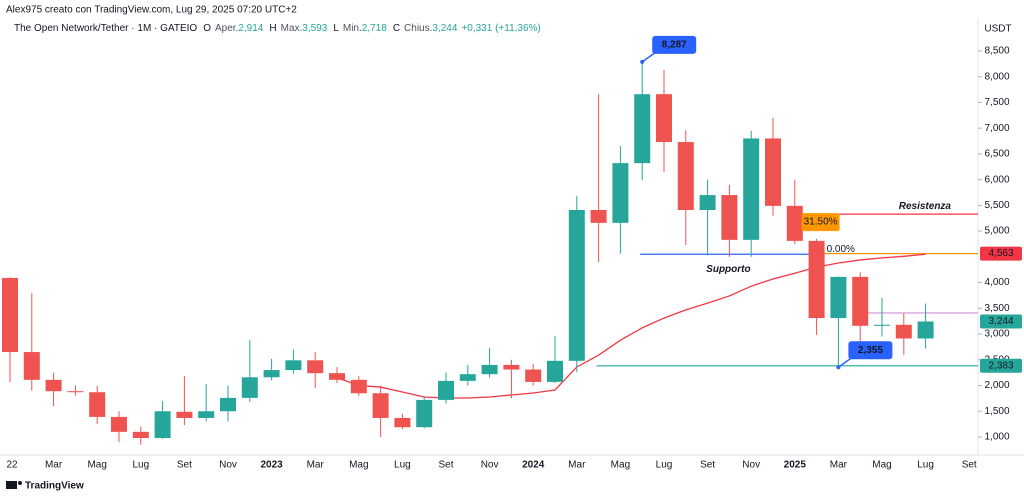 This screenshot has width=1024, height=497. What do you see at coordinates (728, 269) in the screenshot?
I see `level-label: Supporto` at bounding box center [728, 269].